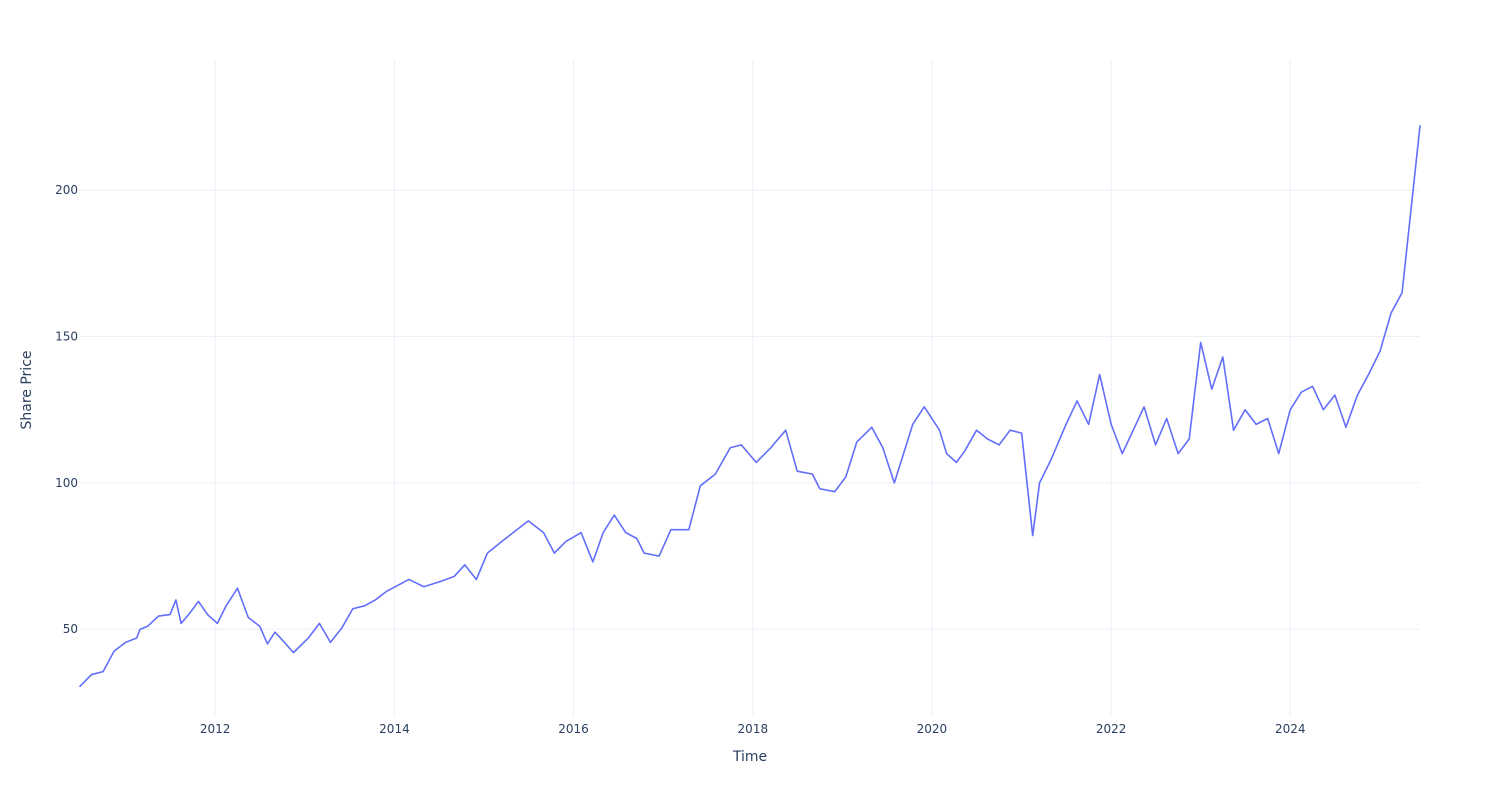 This screenshot has width=1500, height=800. I want to click on y-axis-tick-labels: 50 100 150 200, so click(66, 409).